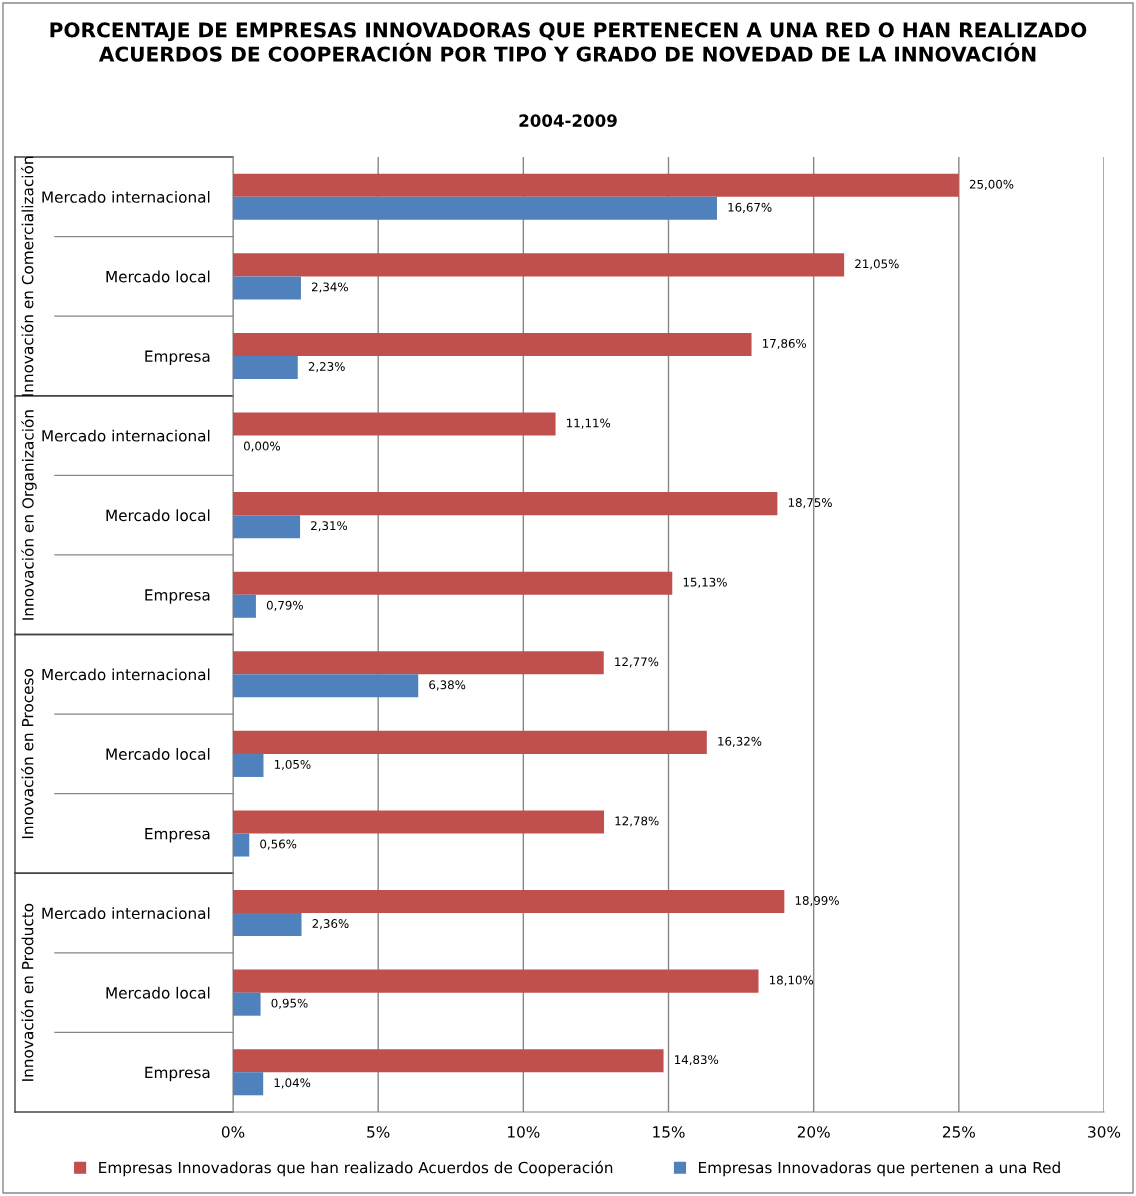 The height and width of the screenshot is (1196, 1136). I want to click on text: Innovación en Comercialización, so click(27, 276).